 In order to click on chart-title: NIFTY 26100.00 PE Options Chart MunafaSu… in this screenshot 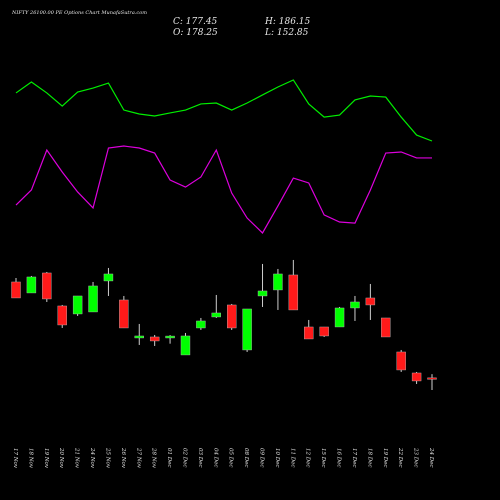, I will do `click(79, 13)`.